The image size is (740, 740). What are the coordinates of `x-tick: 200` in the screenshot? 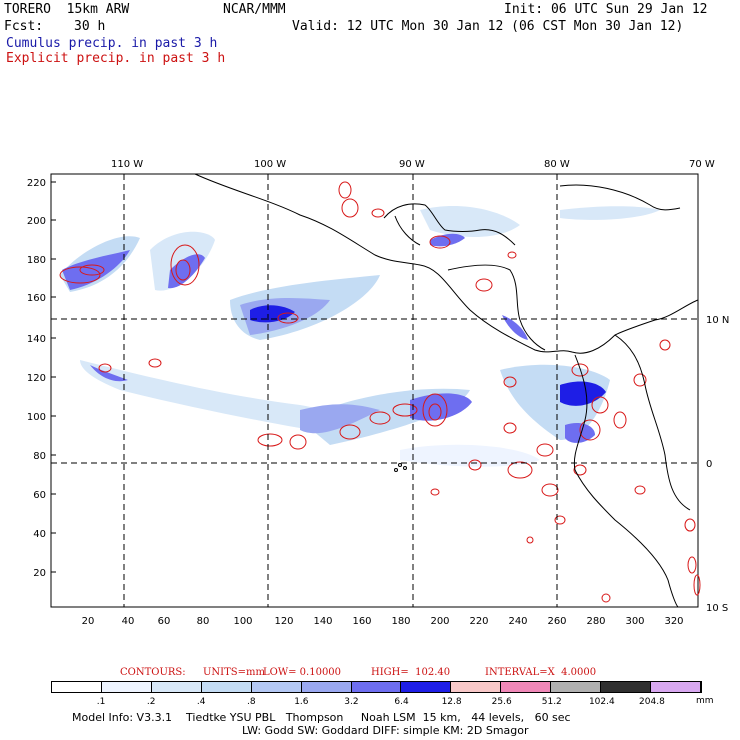 It's located at (439, 621).